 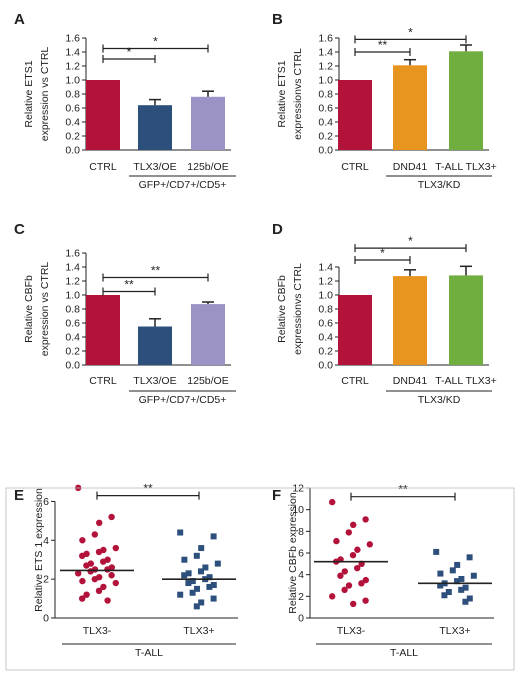 I want to click on significance-label: **, so click(x=156, y=271).